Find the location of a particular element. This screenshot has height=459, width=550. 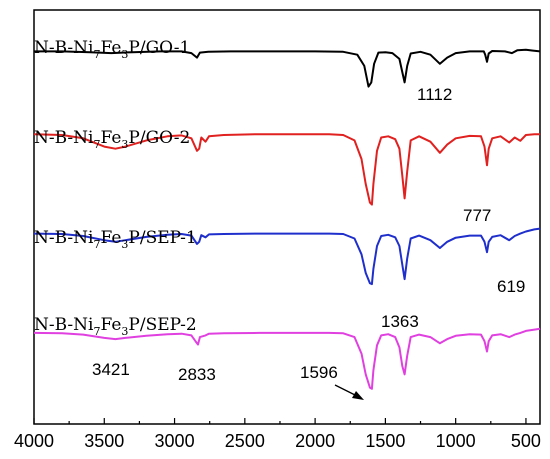

x-tick-label-3000: 3000 is located at coordinates (175, 441).